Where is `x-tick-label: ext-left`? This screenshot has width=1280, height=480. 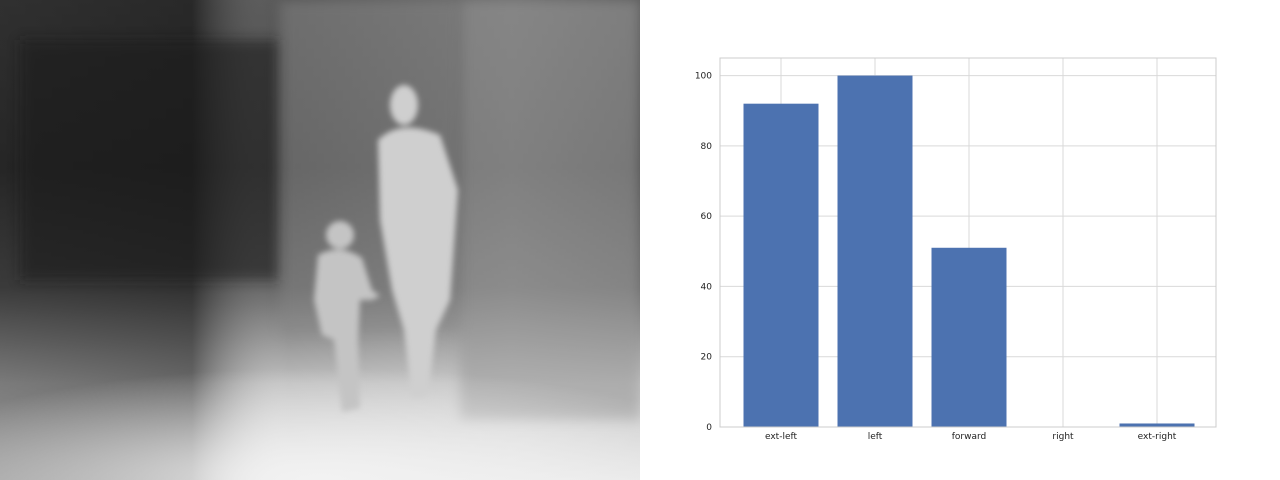
x-tick-label: ext-left is located at coordinates (781, 437).